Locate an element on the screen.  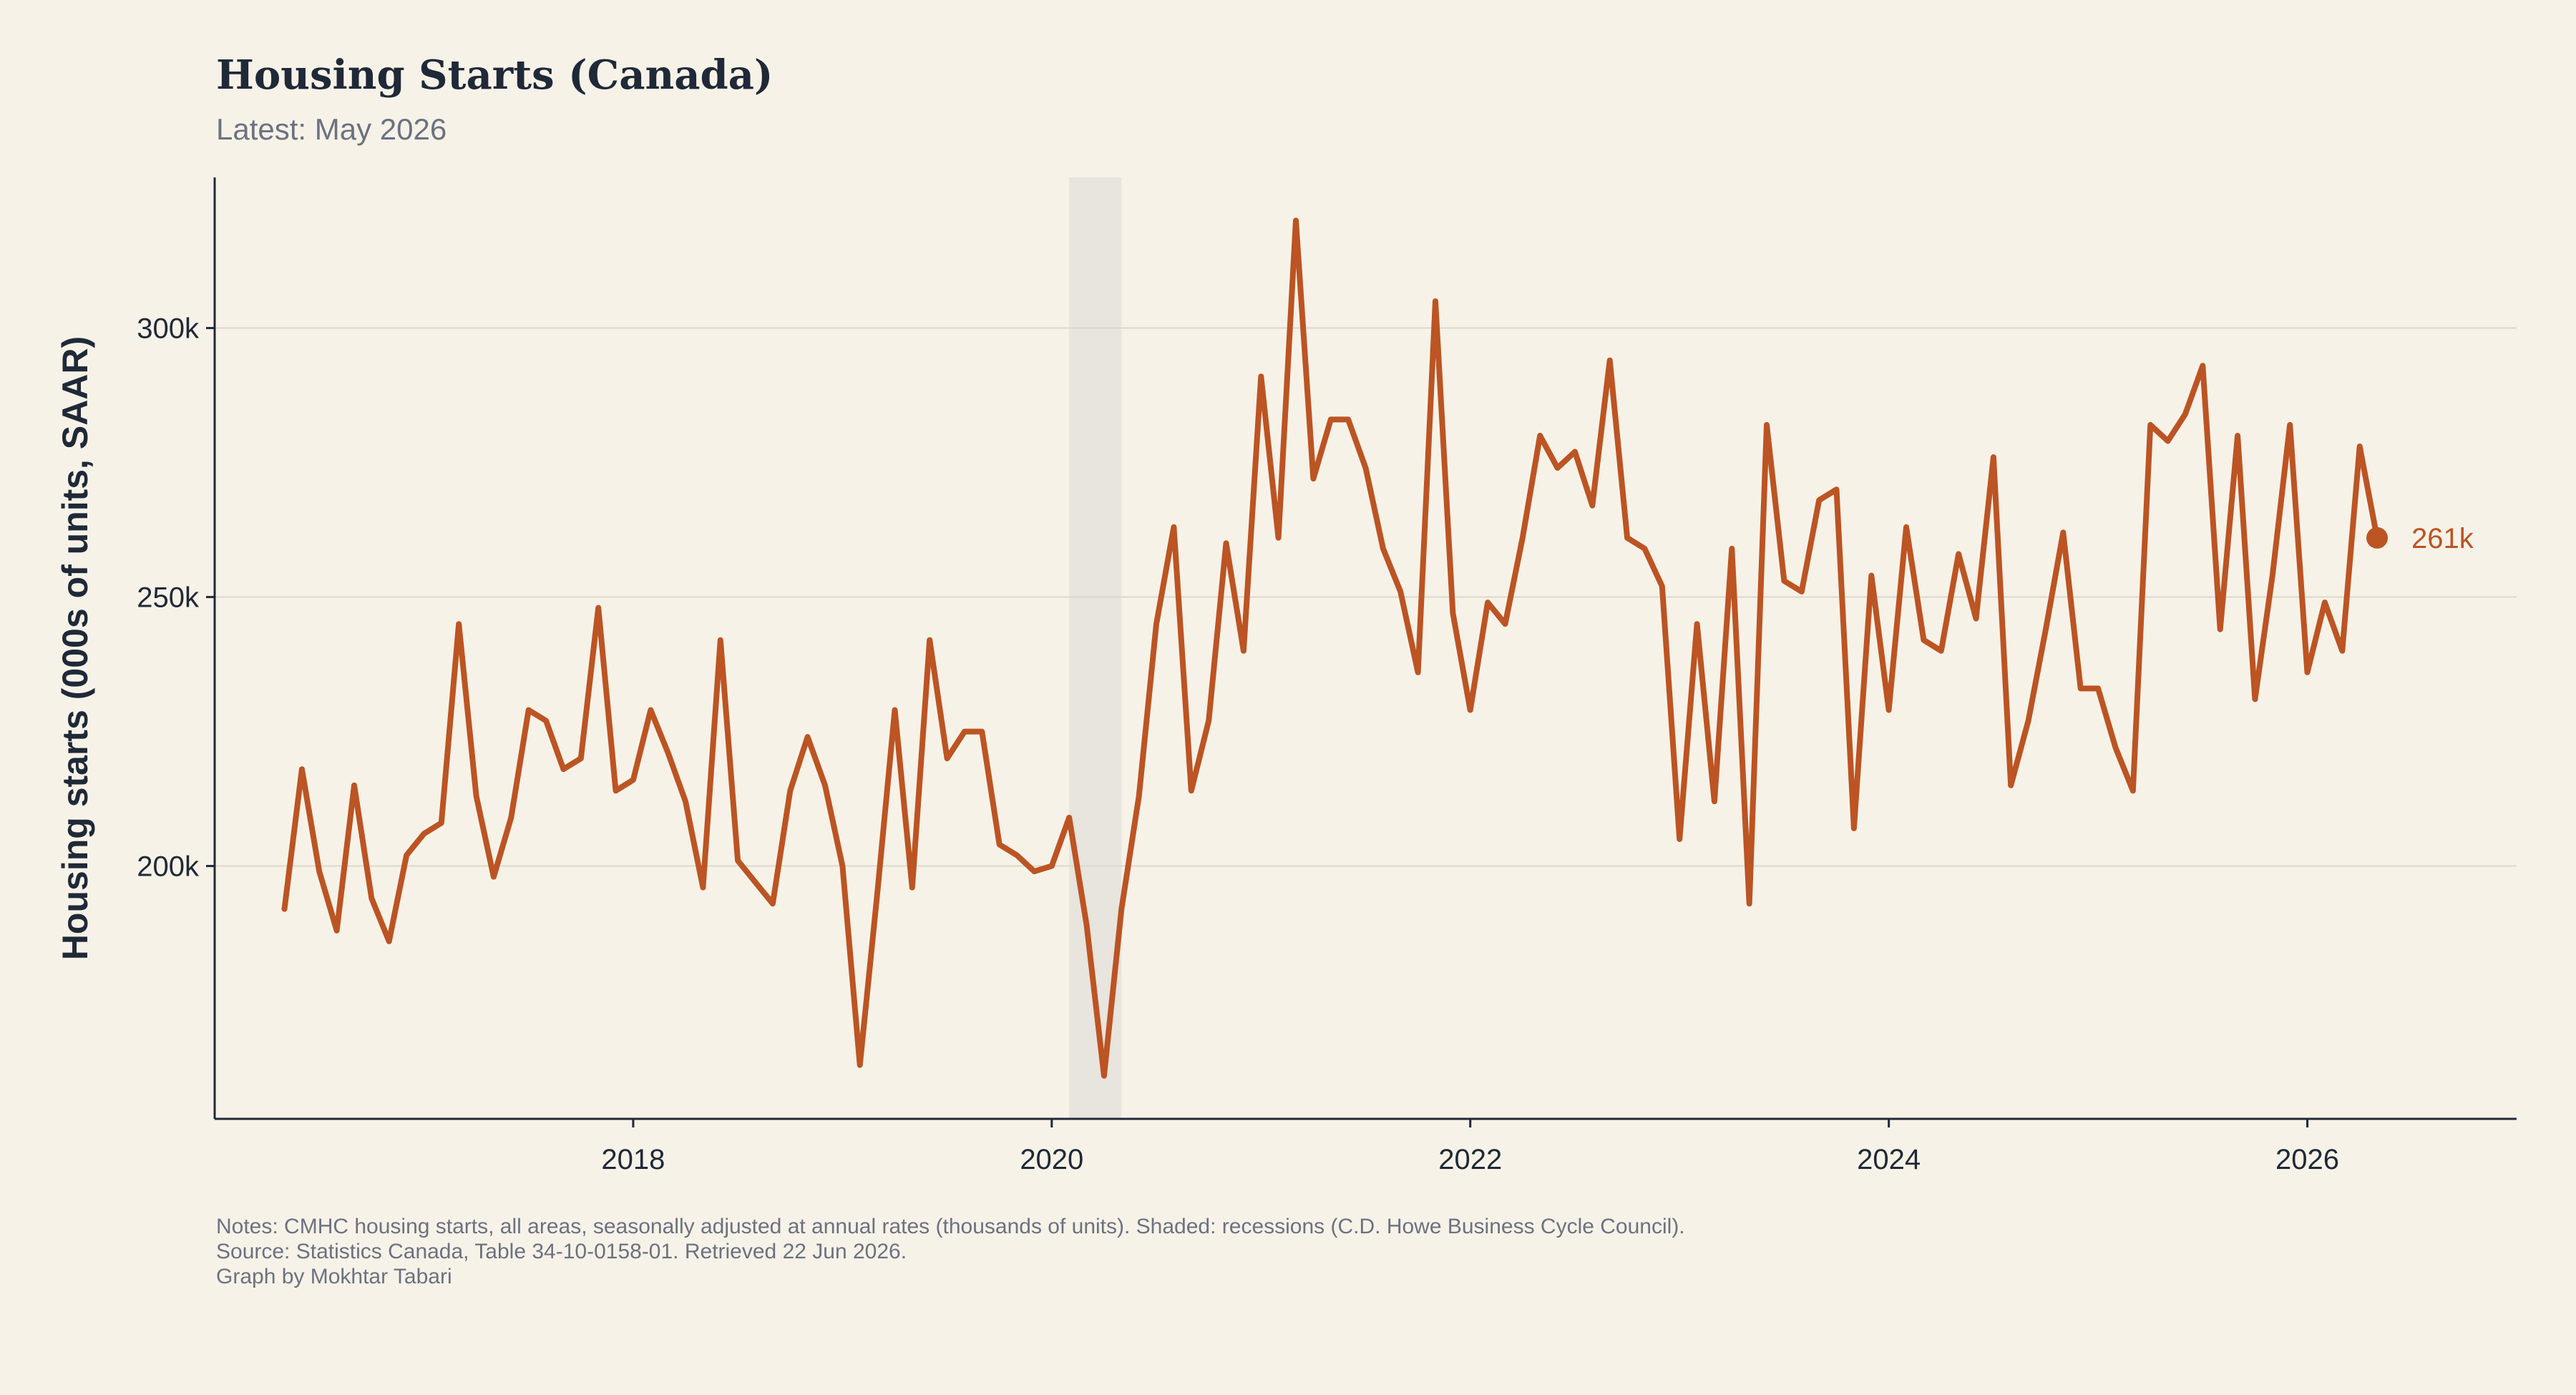
x-tick-label: 2024 is located at coordinates (1889, 1160).